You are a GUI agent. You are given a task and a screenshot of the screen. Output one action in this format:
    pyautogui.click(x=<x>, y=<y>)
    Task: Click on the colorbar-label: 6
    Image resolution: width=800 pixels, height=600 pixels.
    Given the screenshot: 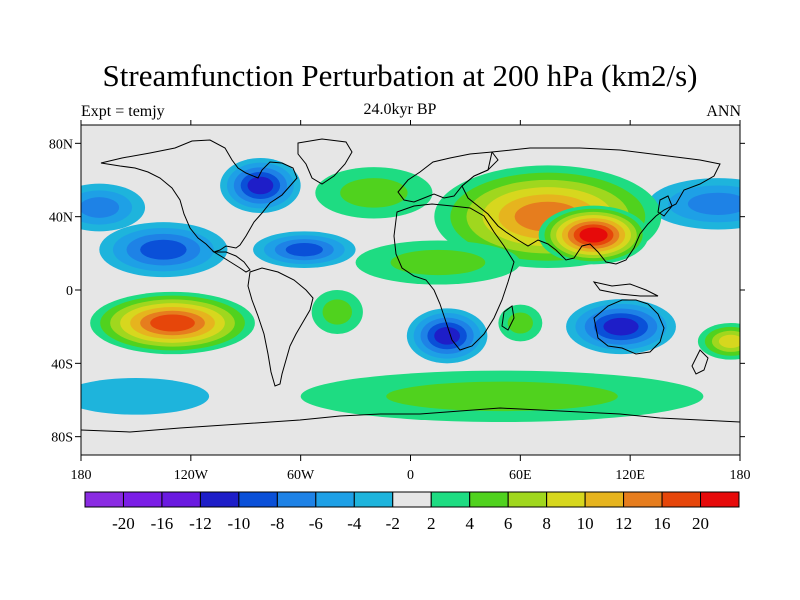 What is the action you would take?
    pyautogui.click(x=508, y=523)
    